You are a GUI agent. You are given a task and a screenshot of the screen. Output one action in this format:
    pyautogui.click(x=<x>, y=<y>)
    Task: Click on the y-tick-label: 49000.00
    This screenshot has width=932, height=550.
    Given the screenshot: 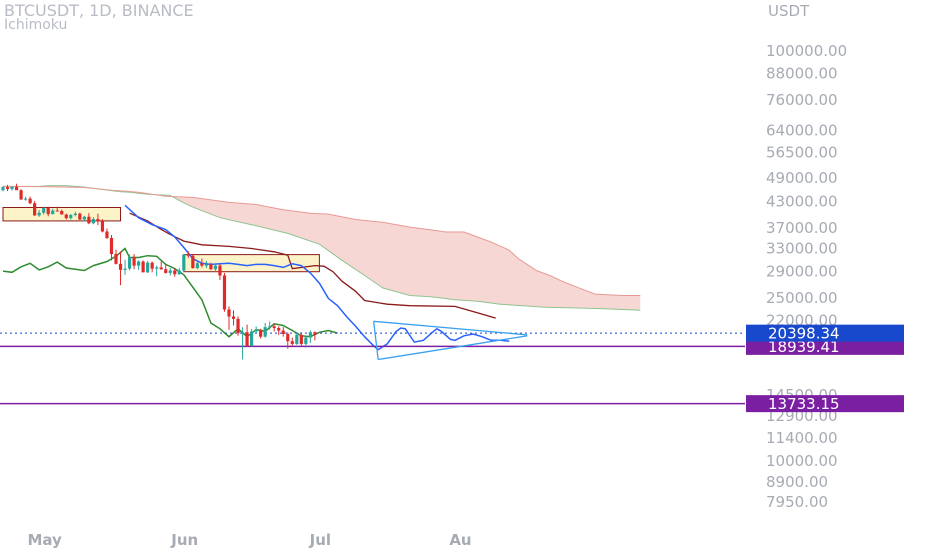 What is the action you would take?
    pyautogui.click(x=802, y=178)
    